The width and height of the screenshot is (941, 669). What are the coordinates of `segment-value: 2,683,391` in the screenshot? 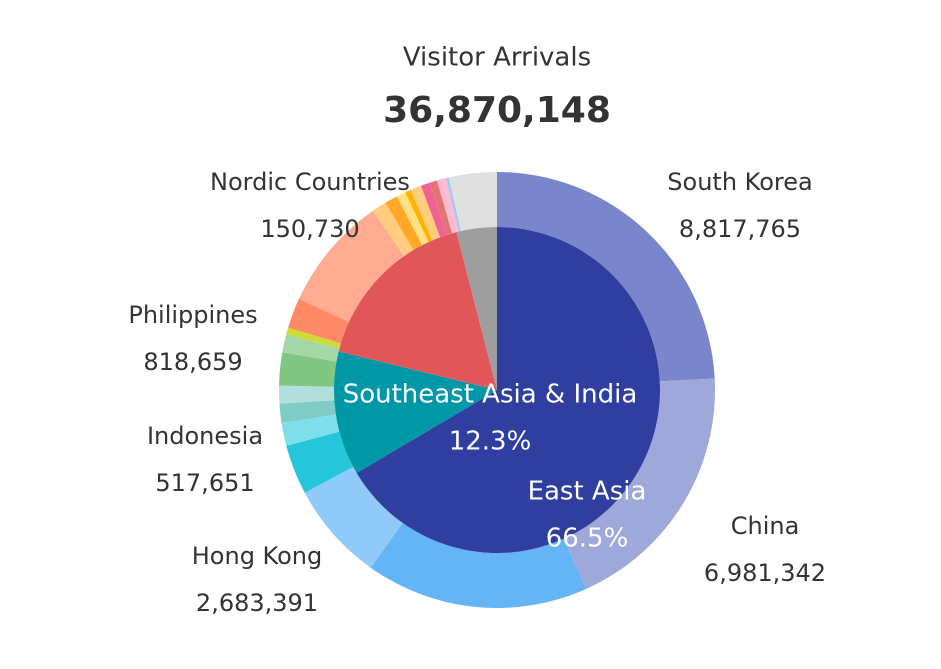 It's located at (257, 603).